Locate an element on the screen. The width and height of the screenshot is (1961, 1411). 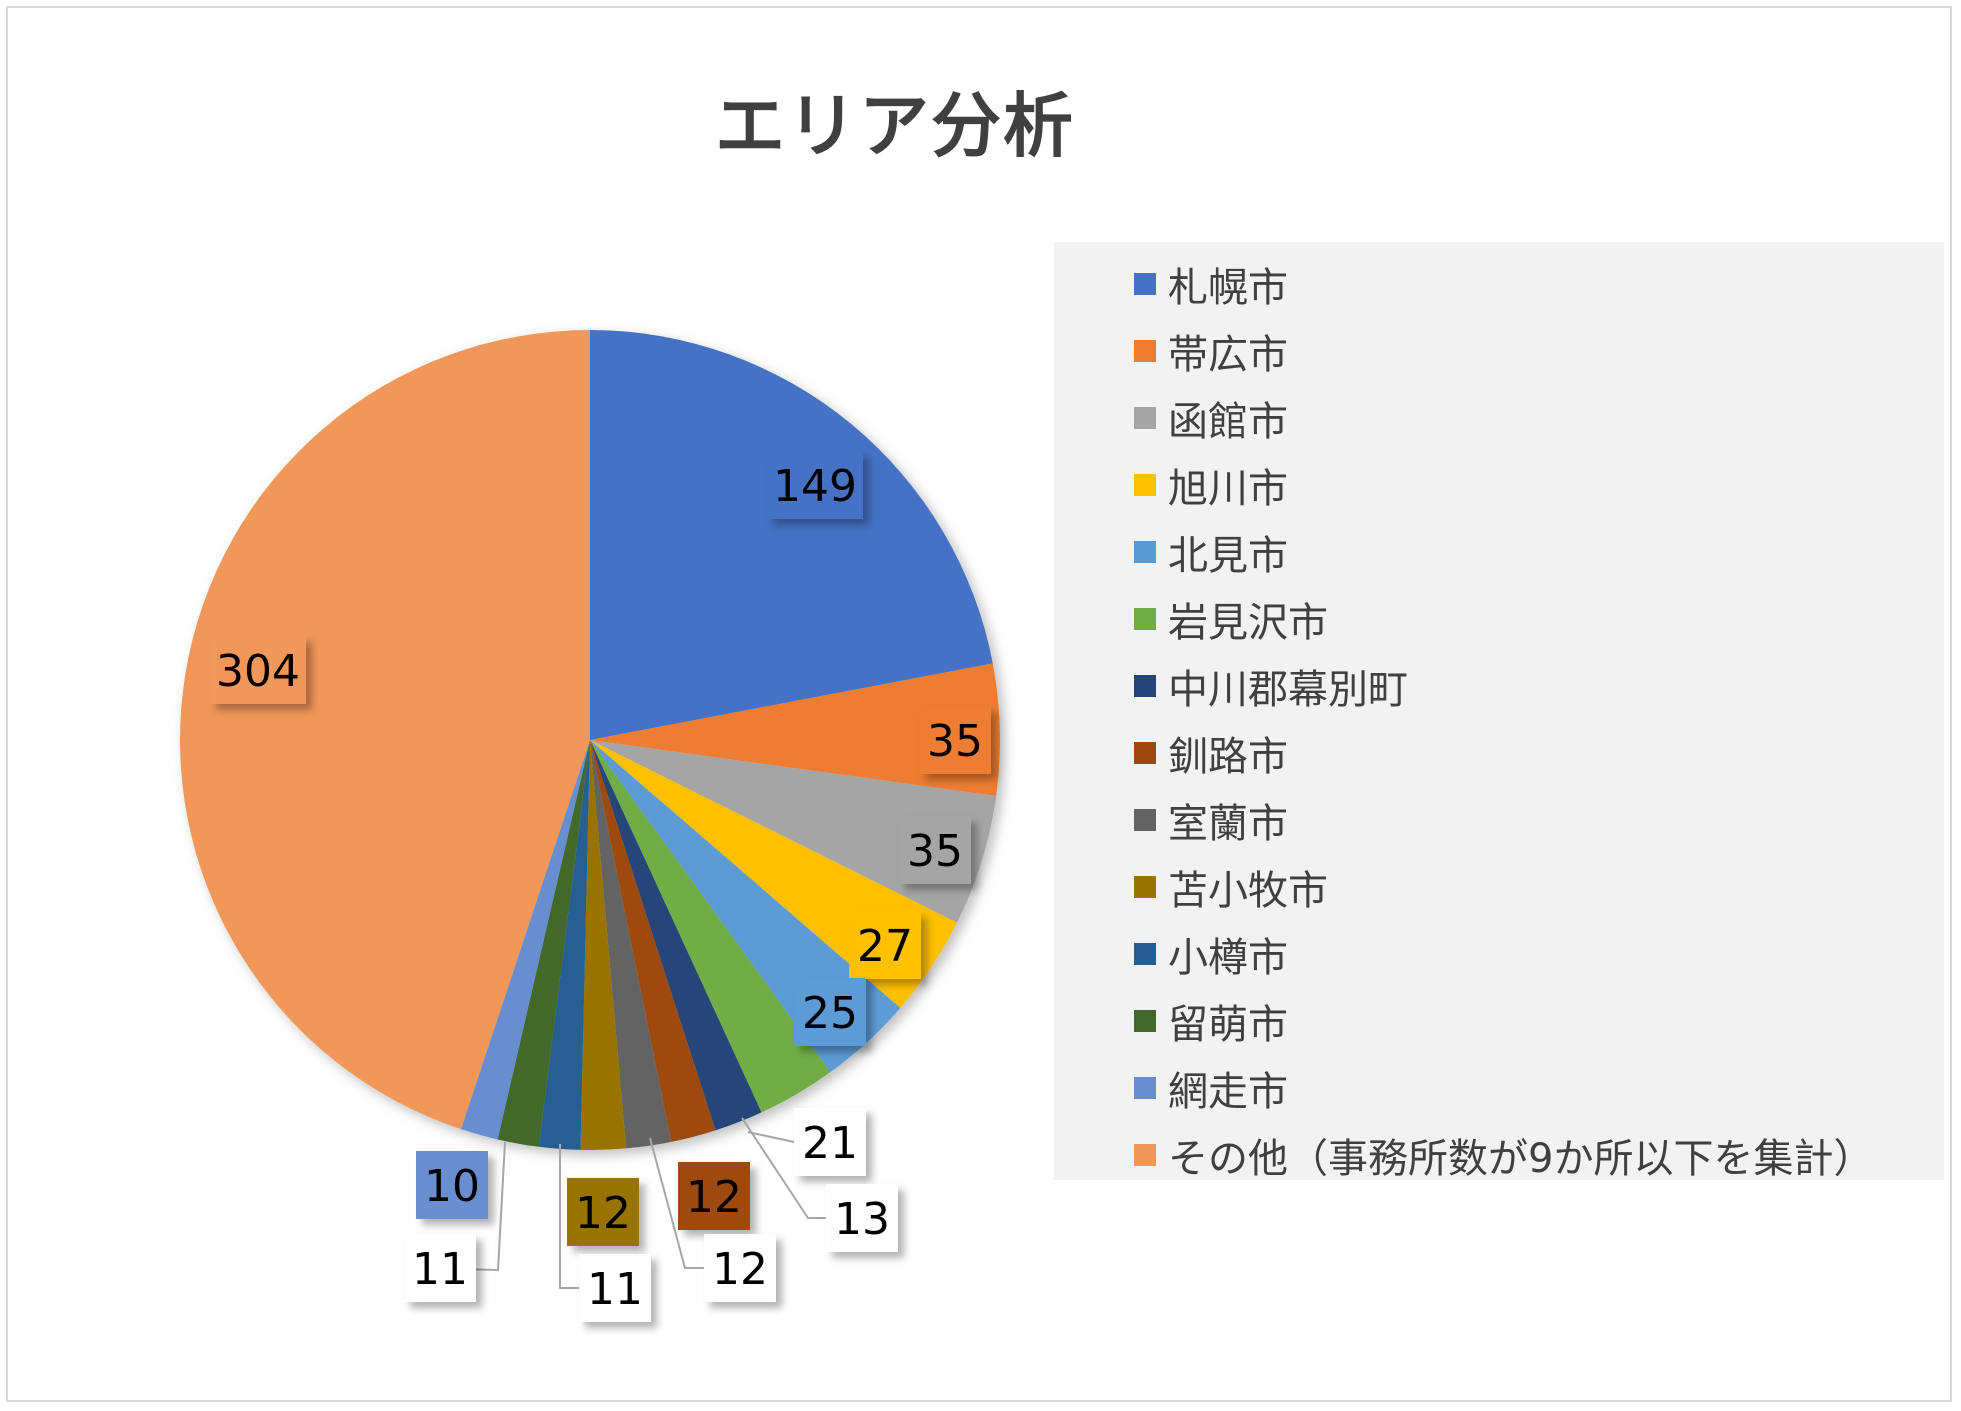
legend-item: 中川郡幕別町 is located at coordinates (1271, 686).